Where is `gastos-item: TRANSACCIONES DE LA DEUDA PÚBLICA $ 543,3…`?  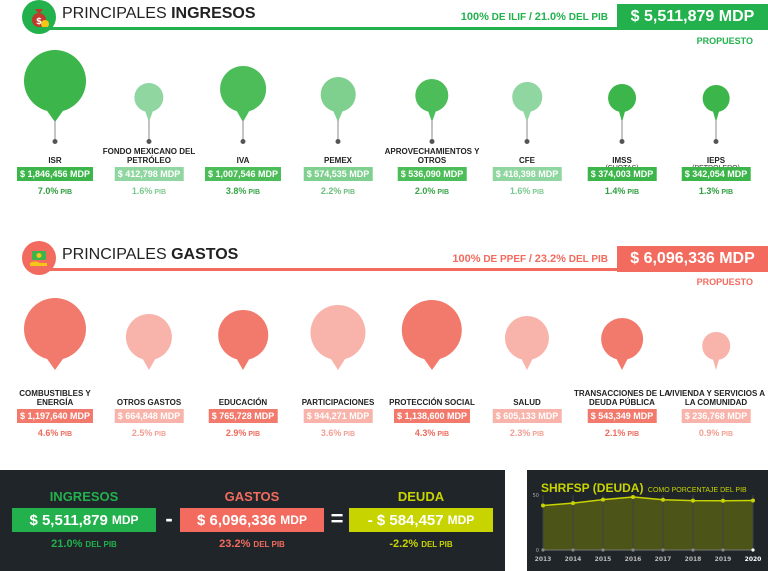 gastos-item: TRANSACCIONES DE LA DEUDA PÚBLICA $ 543,3… is located at coordinates (622, 360).